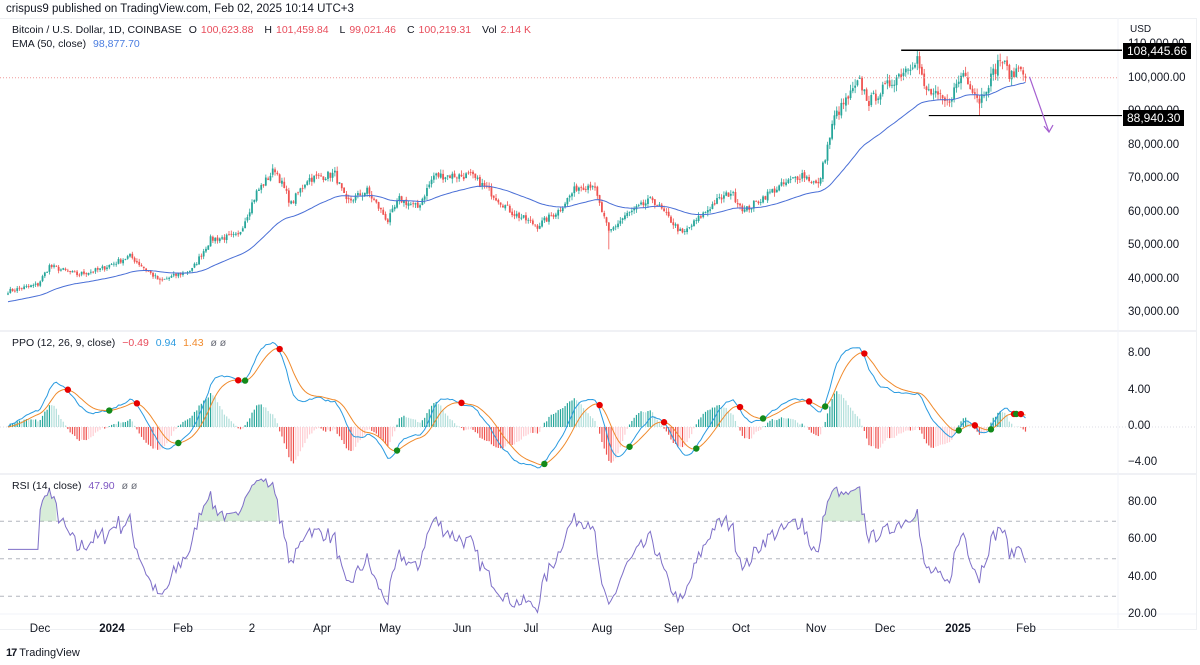  Describe the element at coordinates (97, 30) in the screenshot. I see `symbol-label: Bitcoin / U.S. Dollar, 1D, COINBASE` at that location.